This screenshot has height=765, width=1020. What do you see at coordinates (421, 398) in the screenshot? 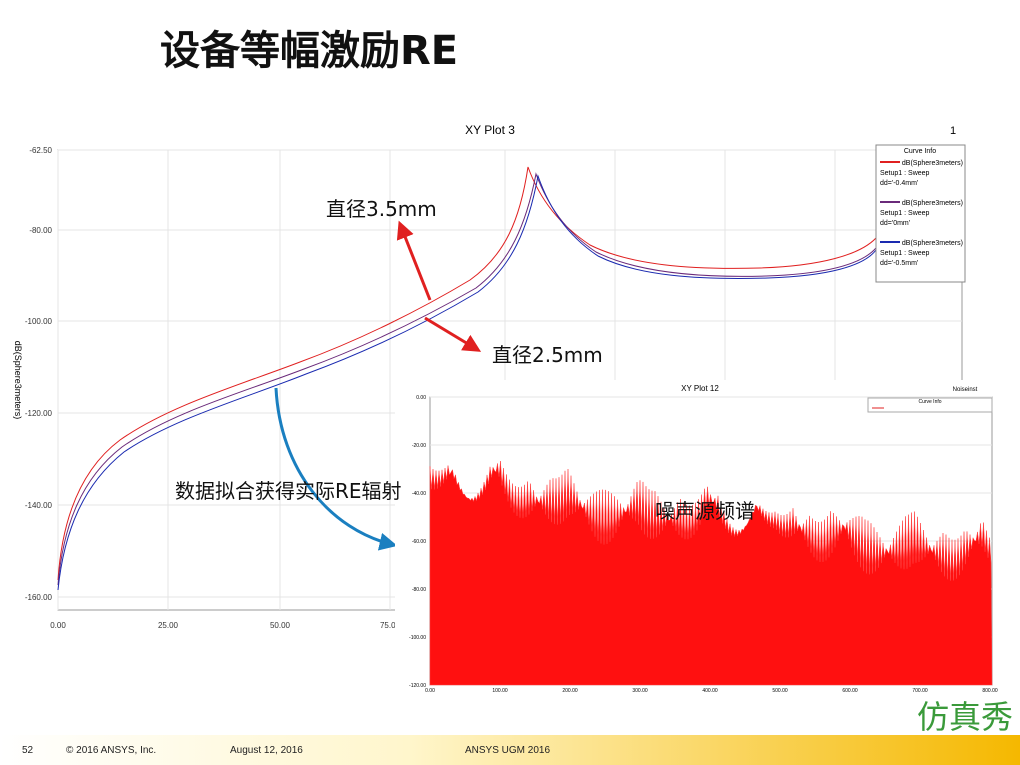
I see `y-tick-label: 0.00` at bounding box center [421, 398].